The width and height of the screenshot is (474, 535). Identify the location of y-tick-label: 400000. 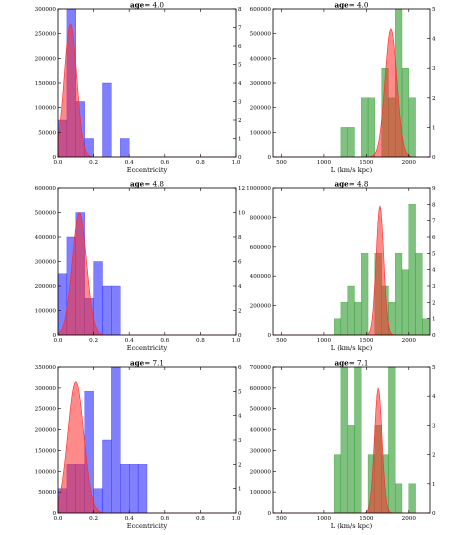
(261, 59).